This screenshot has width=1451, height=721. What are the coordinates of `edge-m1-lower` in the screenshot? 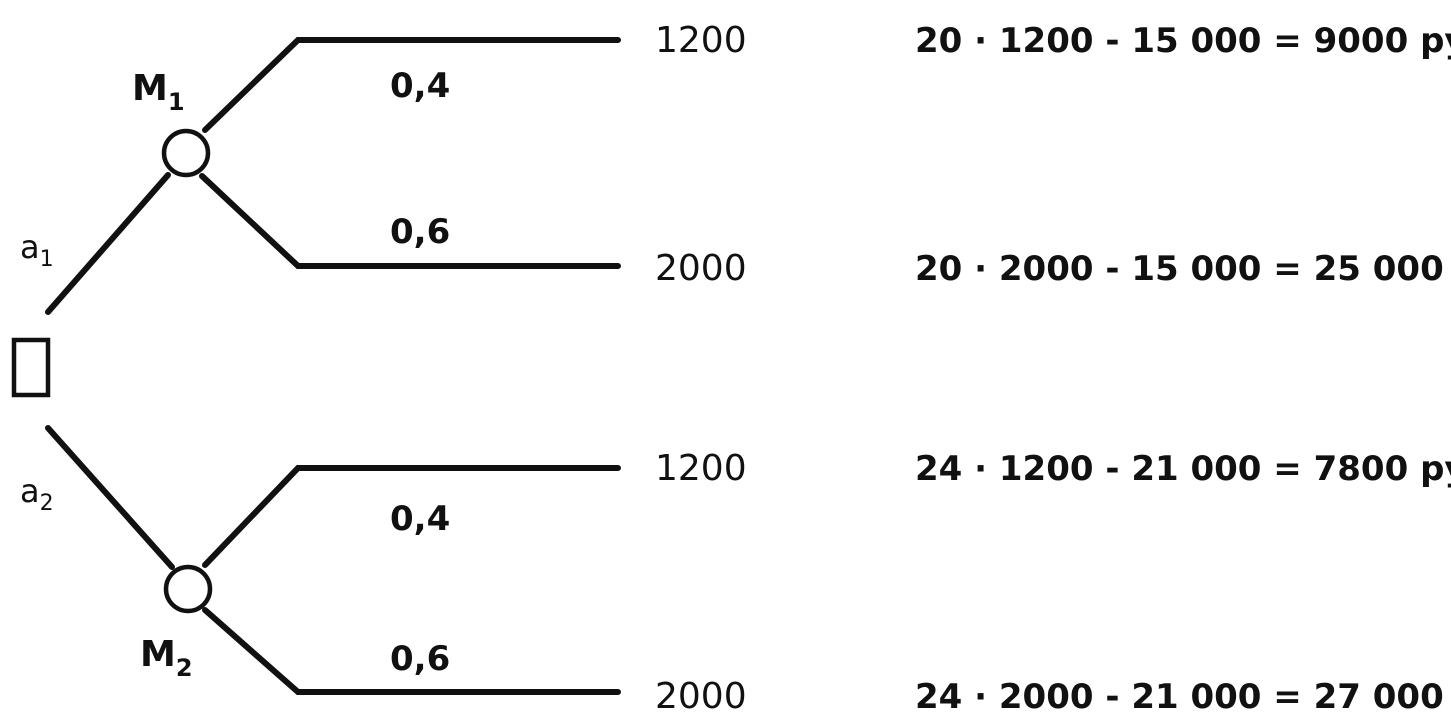 It's located at (410, 221).